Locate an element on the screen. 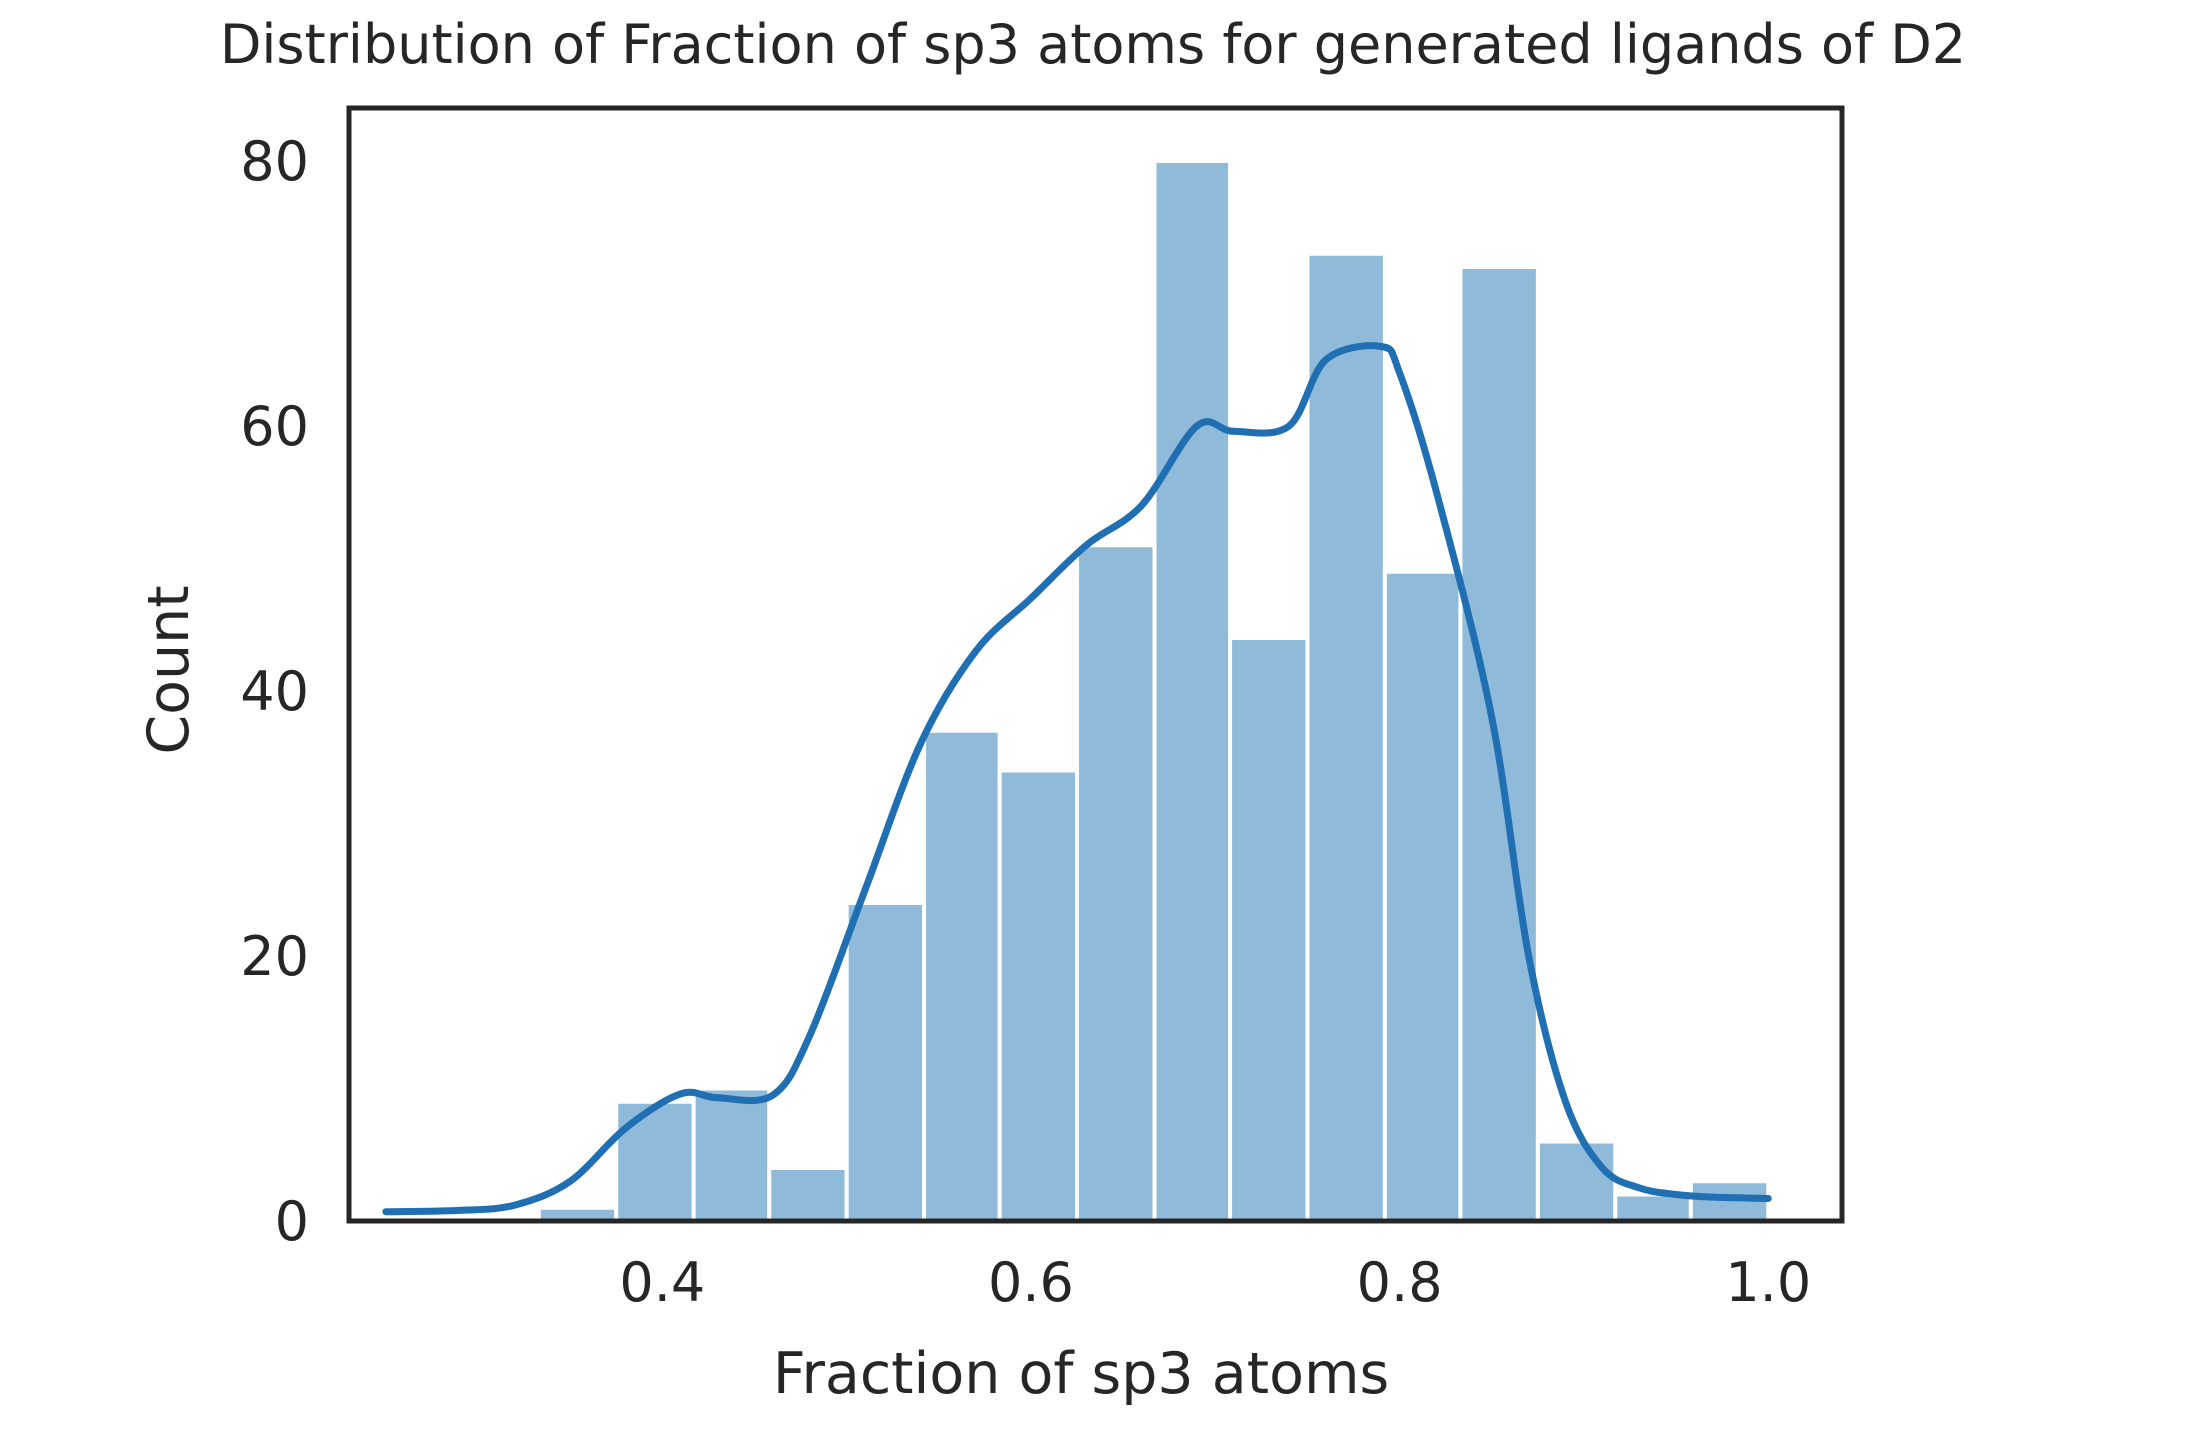 Image resolution: width=2187 pixels, height=1451 pixels. y-tick-label: 60 is located at coordinates (274, 426).